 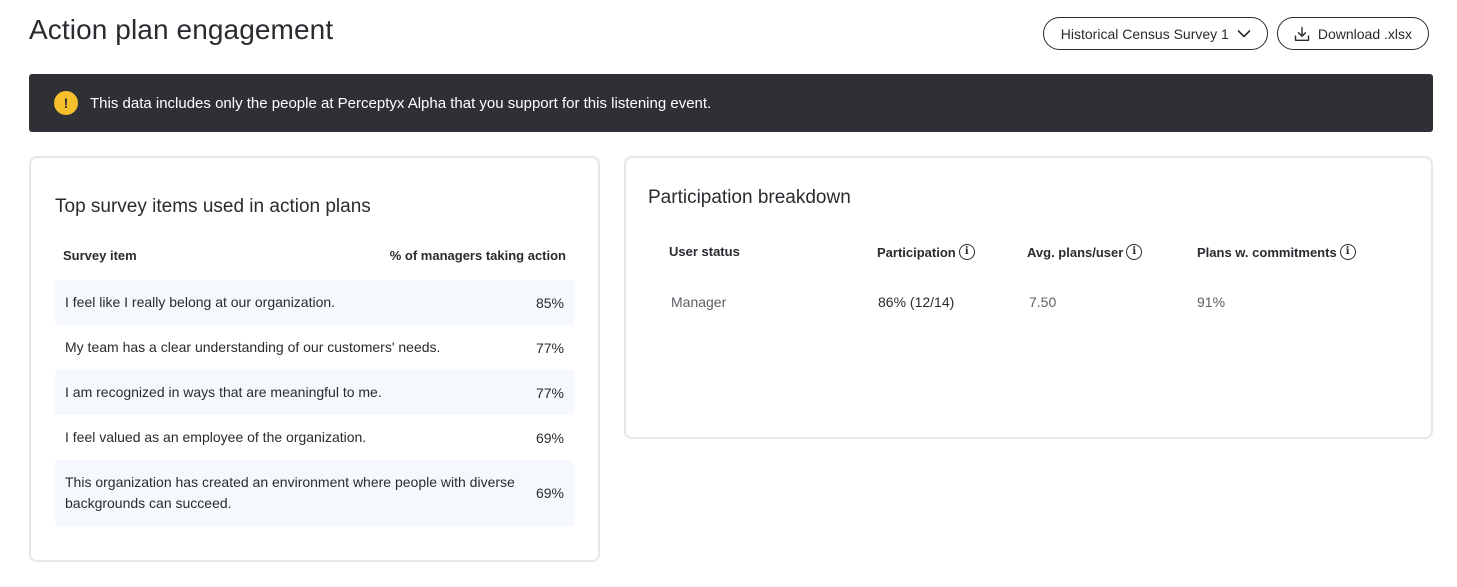 What do you see at coordinates (314, 255) in the screenshot?
I see `top-items-header: Survey item % of managers taking action` at bounding box center [314, 255].